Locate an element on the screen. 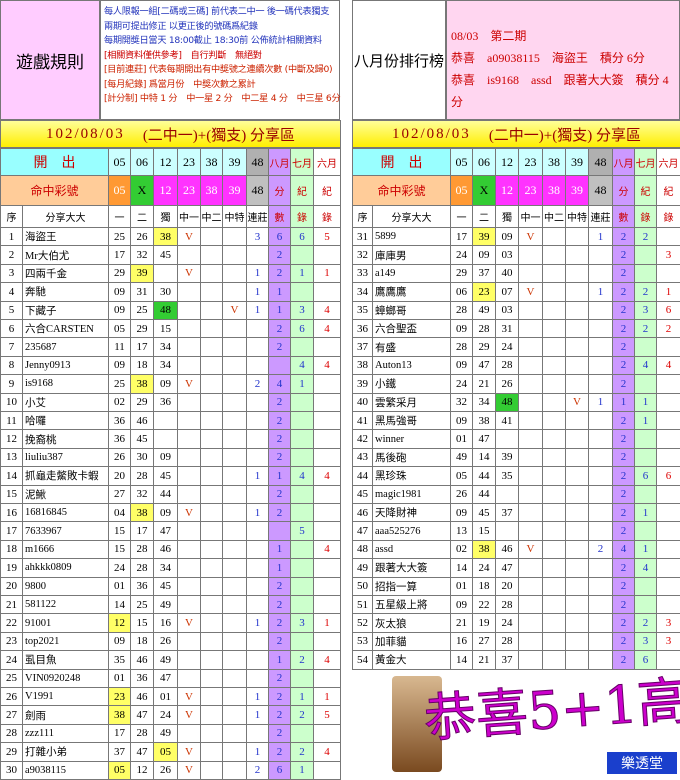 This screenshot has height=780, width=680. month-sub: 紀 is located at coordinates (327, 190).